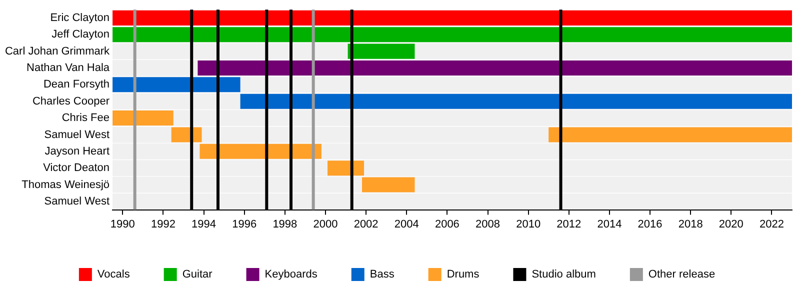 This screenshot has height=295, width=800. Describe the element at coordinates (366, 224) in the screenshot. I see `x-tick-label: 2002` at that location.